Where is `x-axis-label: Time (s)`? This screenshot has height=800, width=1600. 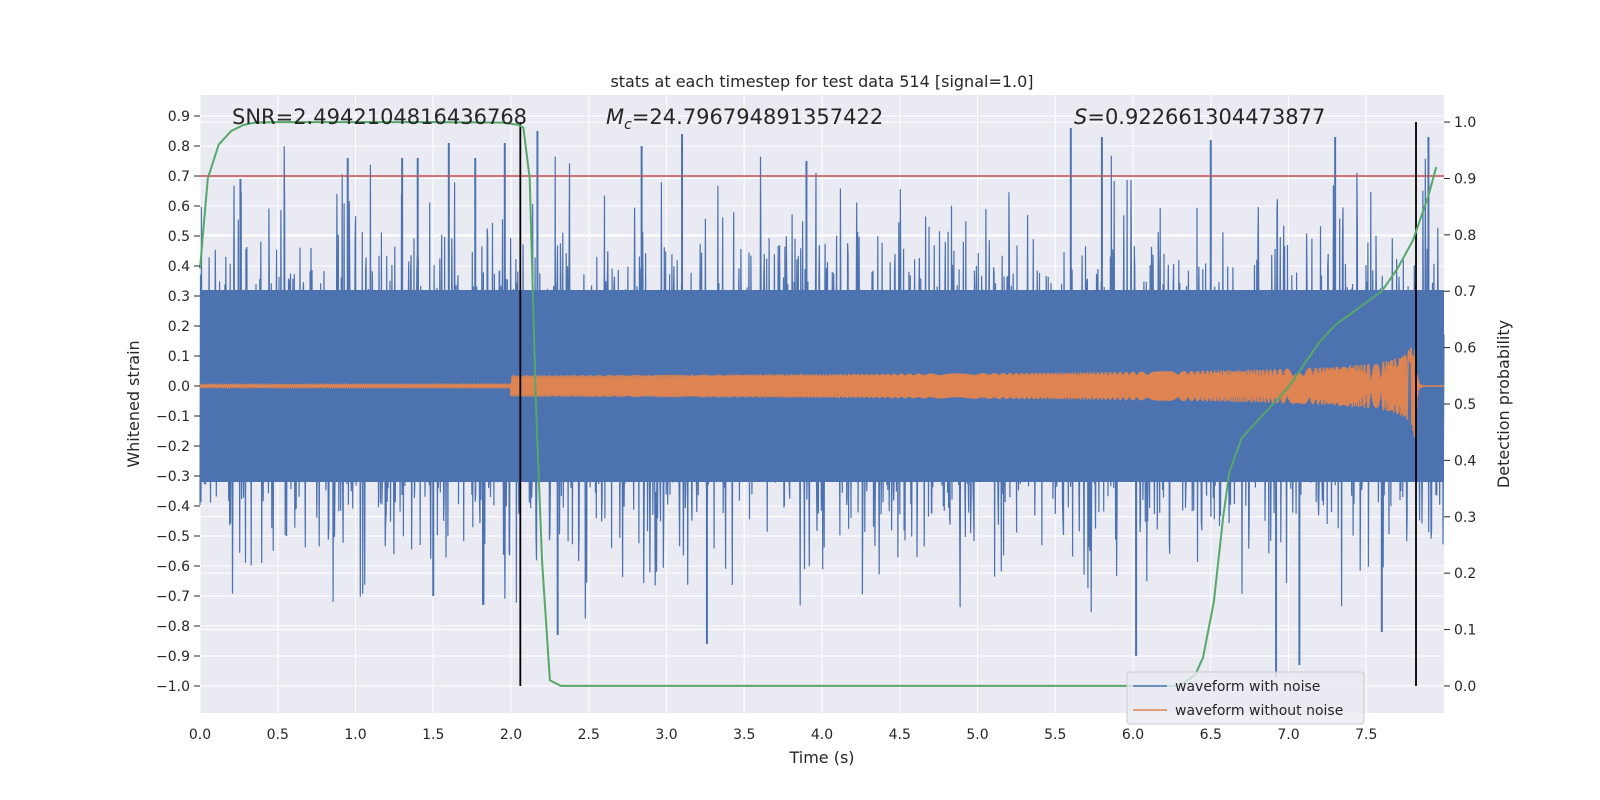
x-axis-label: Time (s) is located at coordinates (821, 757).